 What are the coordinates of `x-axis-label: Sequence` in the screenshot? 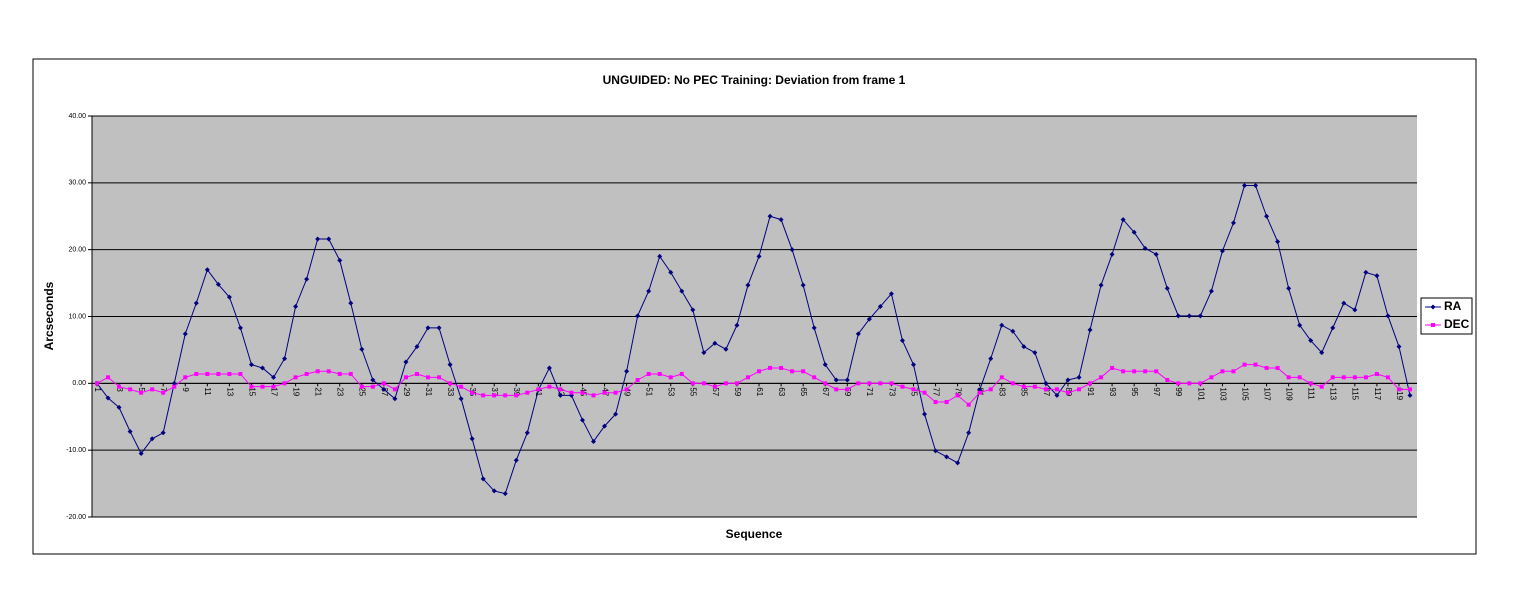 It's located at (754, 534).